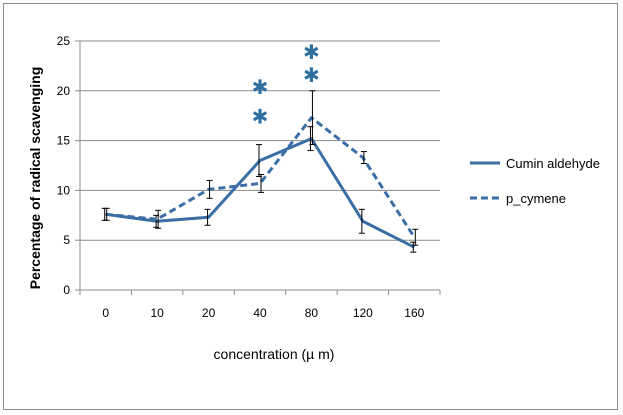 The width and height of the screenshot is (623, 415). I want to click on x-axis-title: concentration (µ m), so click(274, 354).